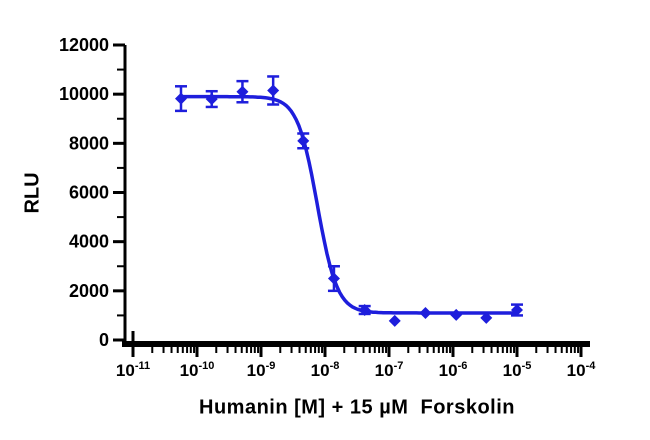 Image resolution: width=650 pixels, height=440 pixels. What do you see at coordinates (104, 340) in the screenshot?
I see `y-tick-label: 0` at bounding box center [104, 340].